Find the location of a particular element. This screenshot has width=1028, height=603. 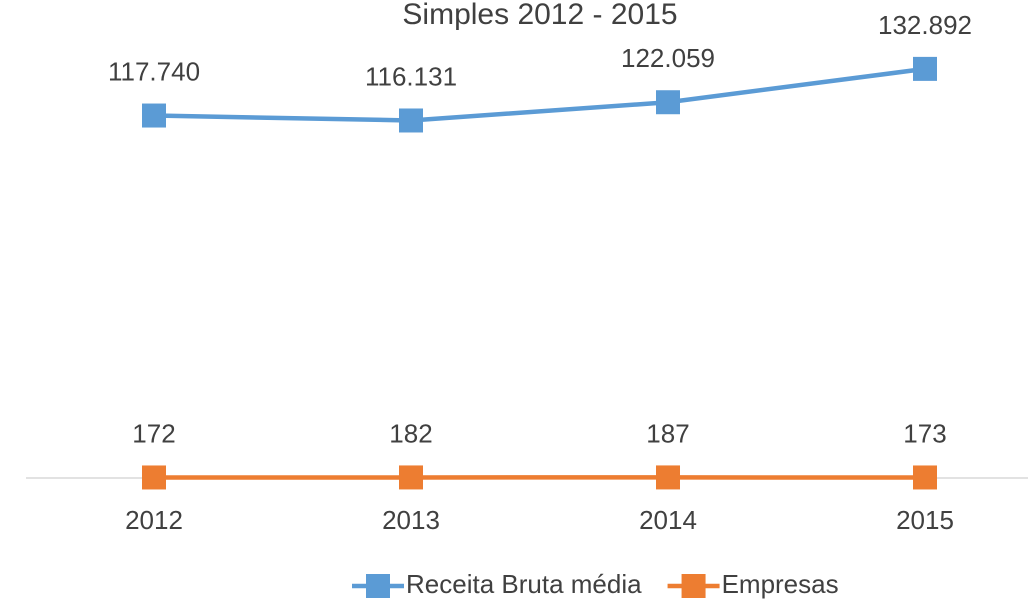

data-label: 122.059 is located at coordinates (668, 58).